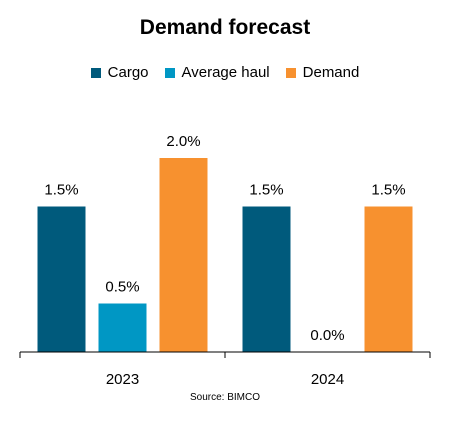 The image size is (450, 429). I want to click on legend-label: Average haul, so click(225, 72).